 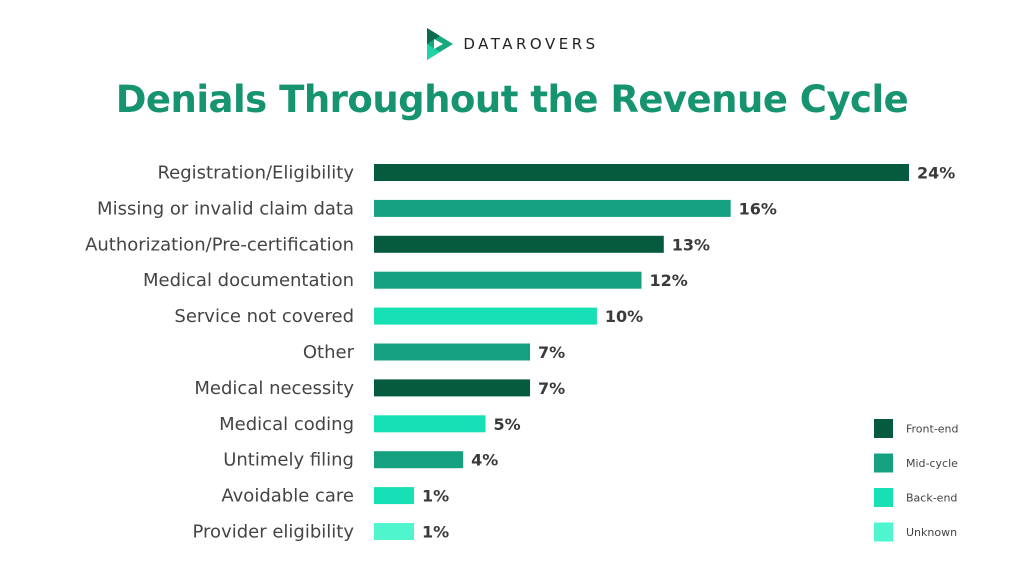 What do you see at coordinates (931, 498) in the screenshot?
I see `legend-label: Back-end` at bounding box center [931, 498].